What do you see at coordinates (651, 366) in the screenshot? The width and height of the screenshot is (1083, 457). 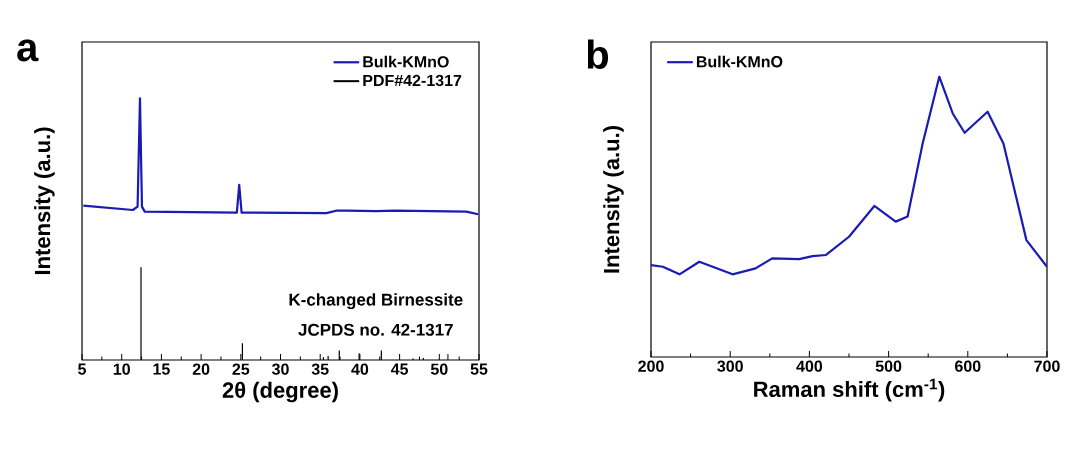 I see `x-tick-label: 200` at bounding box center [651, 366].